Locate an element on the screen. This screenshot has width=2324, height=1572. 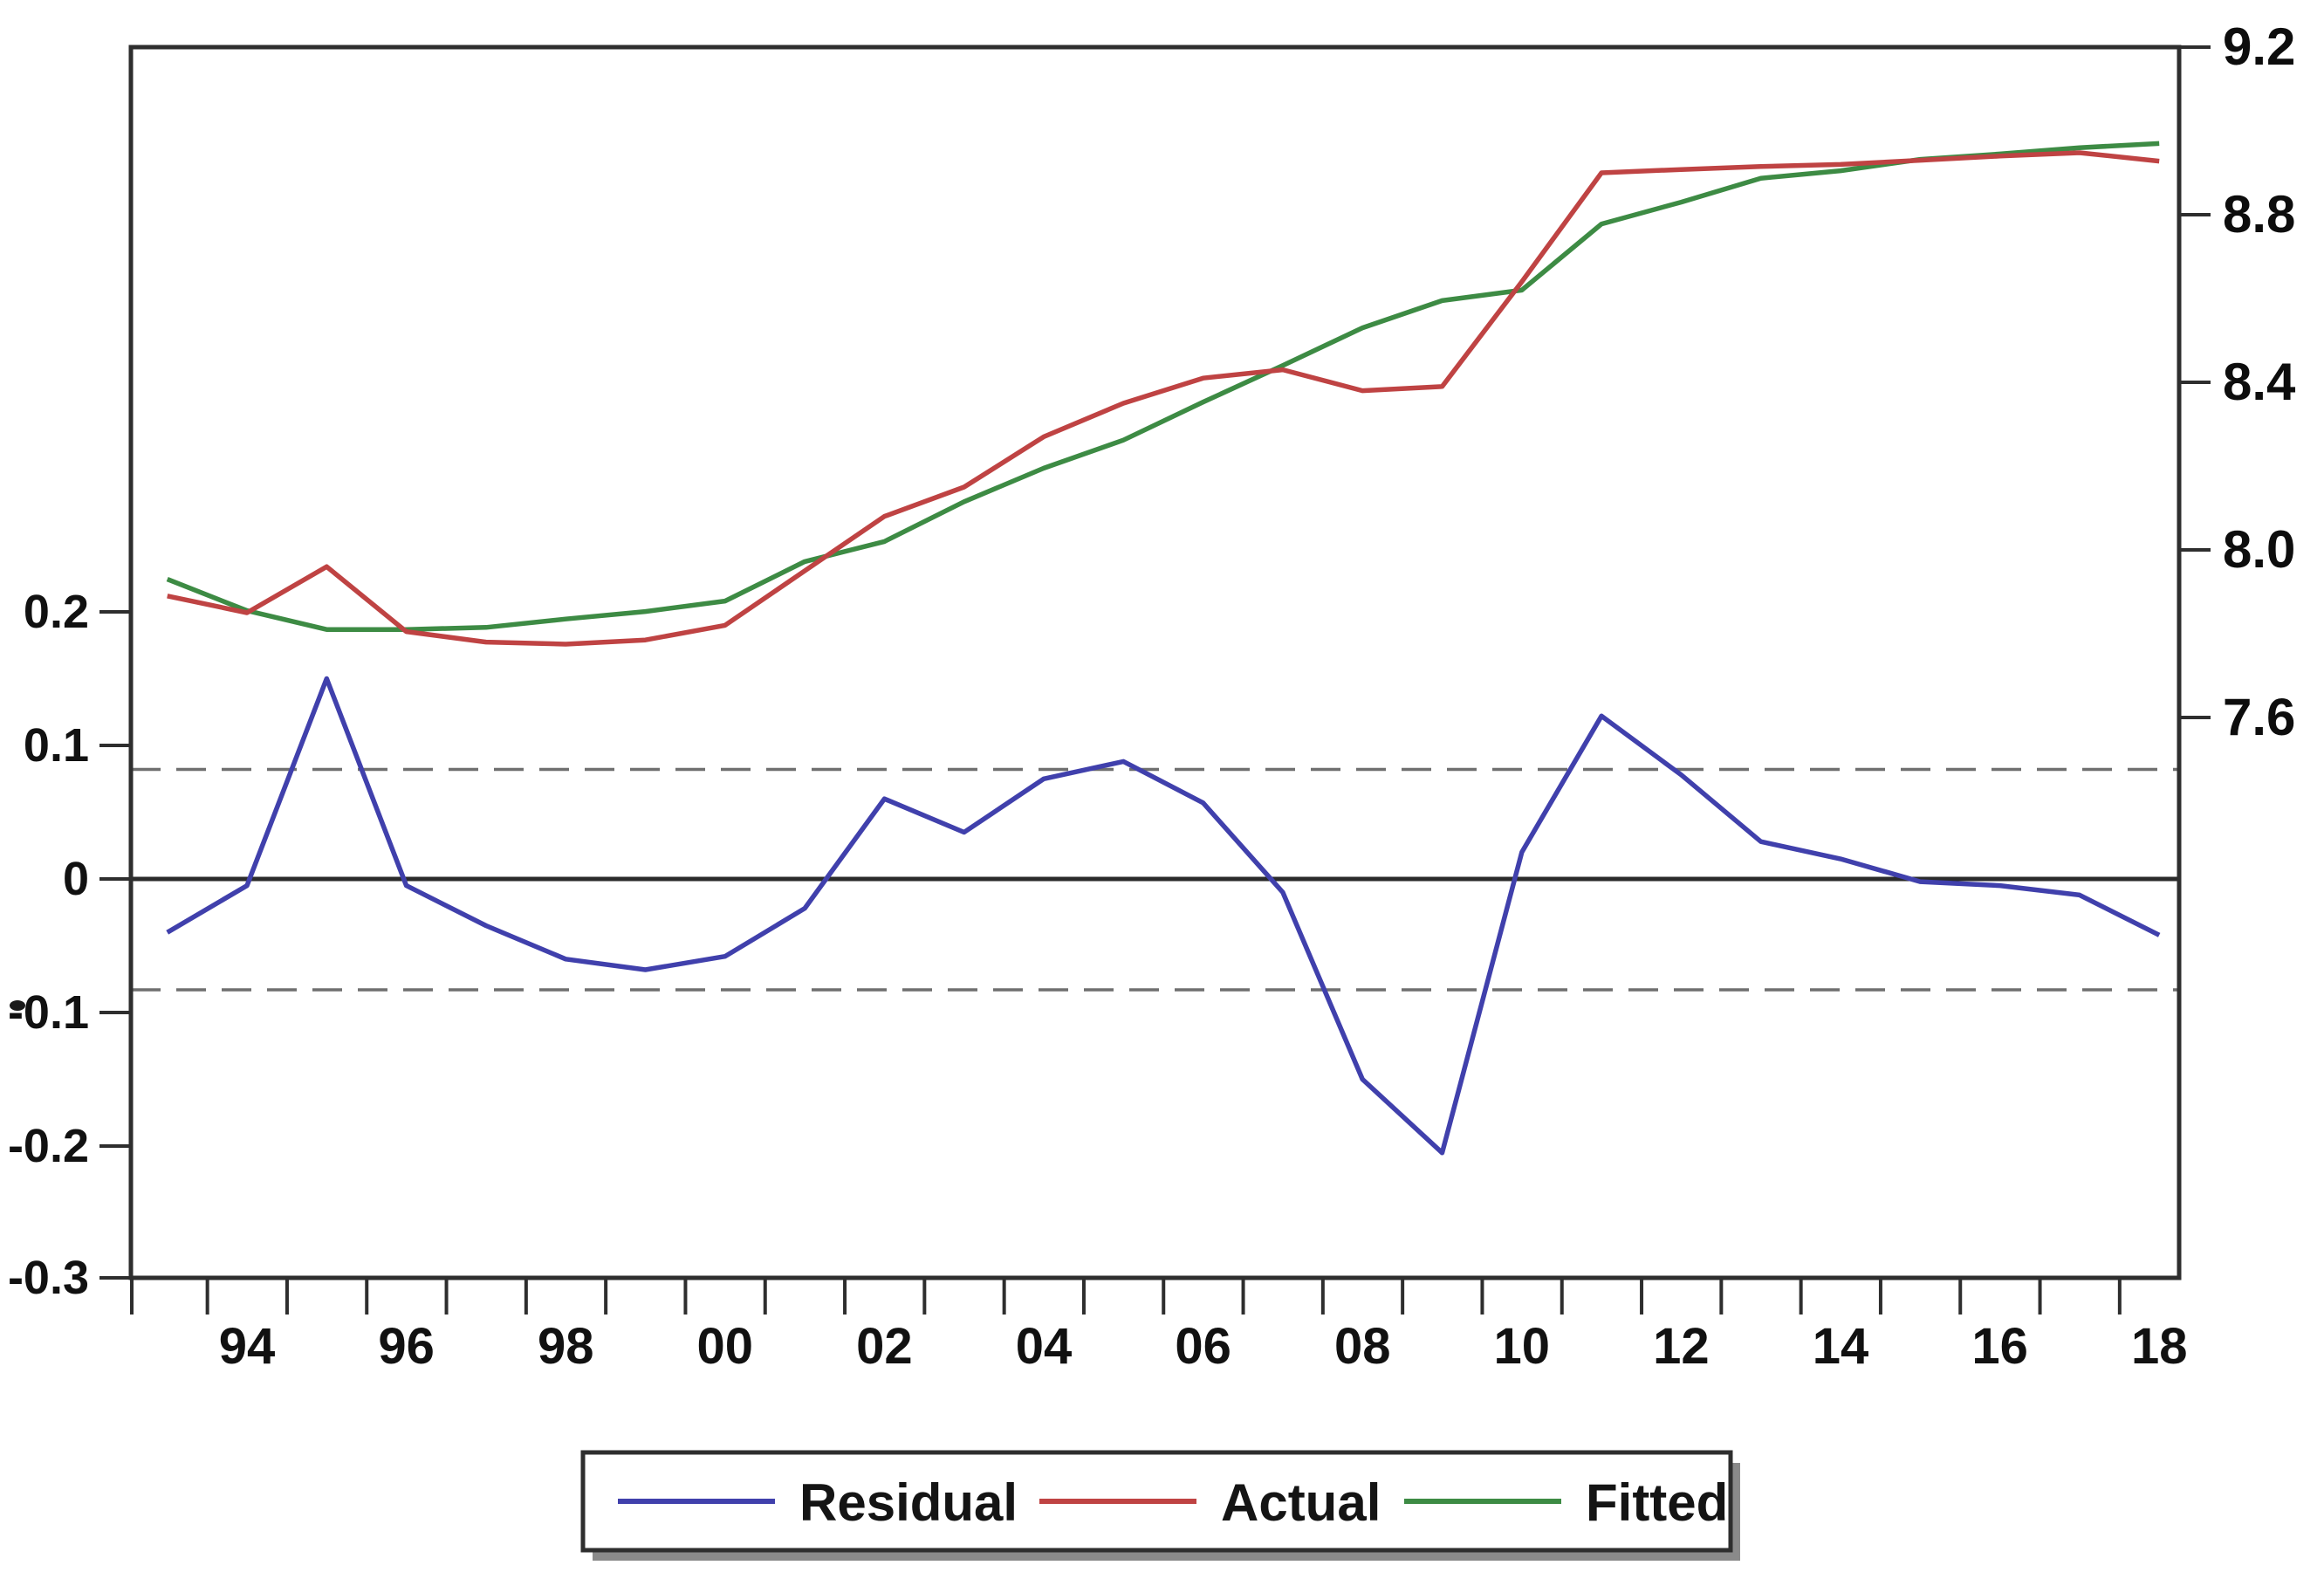
right-axis-tick-label: 9.2 is located at coordinates (2259, 46).